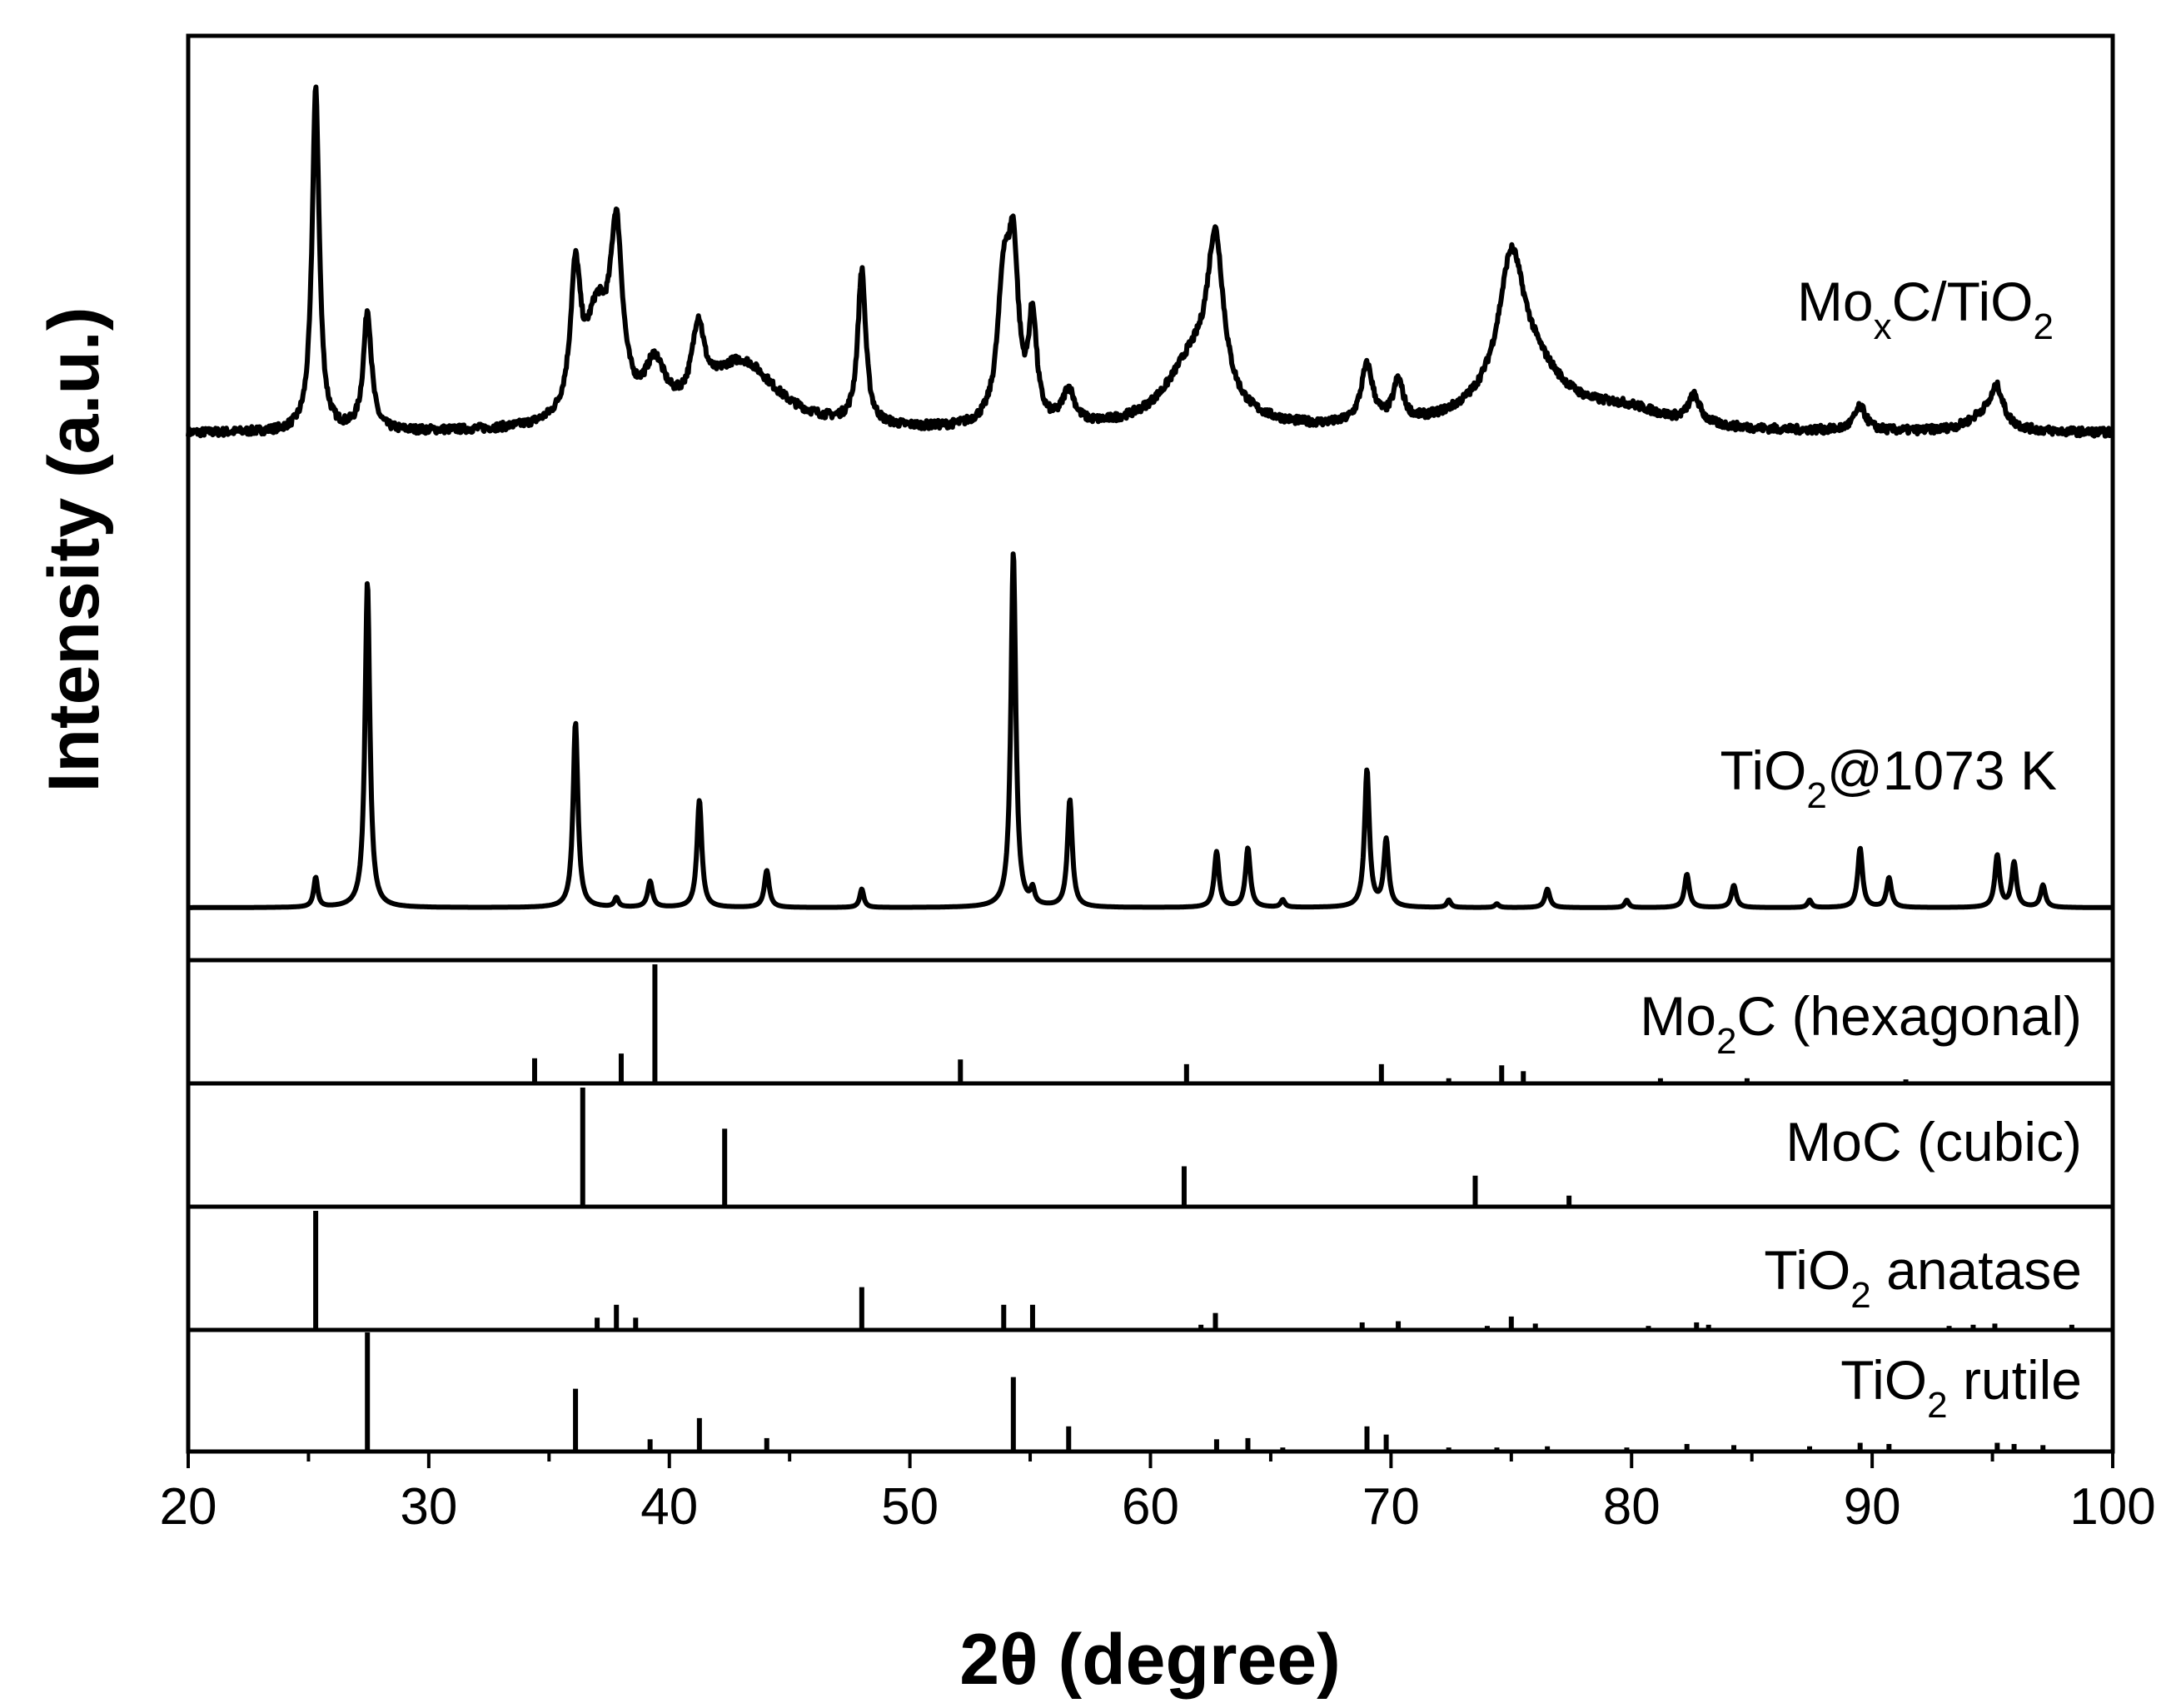  What do you see at coordinates (1961, 1387) in the screenshot?
I see `ref-label-rutile: TiO2 rutile` at bounding box center [1961, 1387].